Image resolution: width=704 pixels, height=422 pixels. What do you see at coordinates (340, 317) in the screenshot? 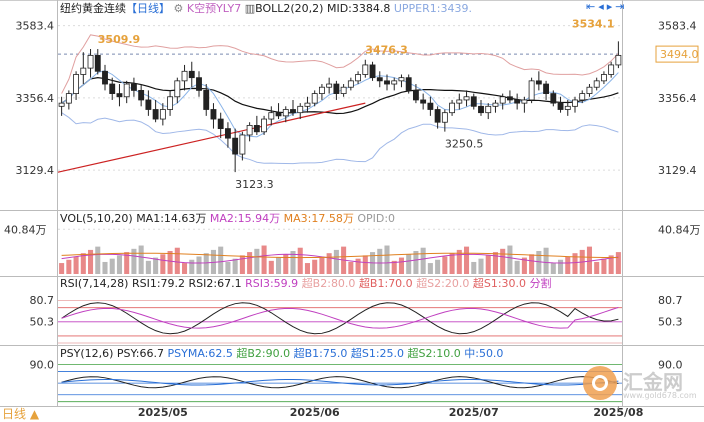
I see `rsi2-line` at bounding box center [340, 317].